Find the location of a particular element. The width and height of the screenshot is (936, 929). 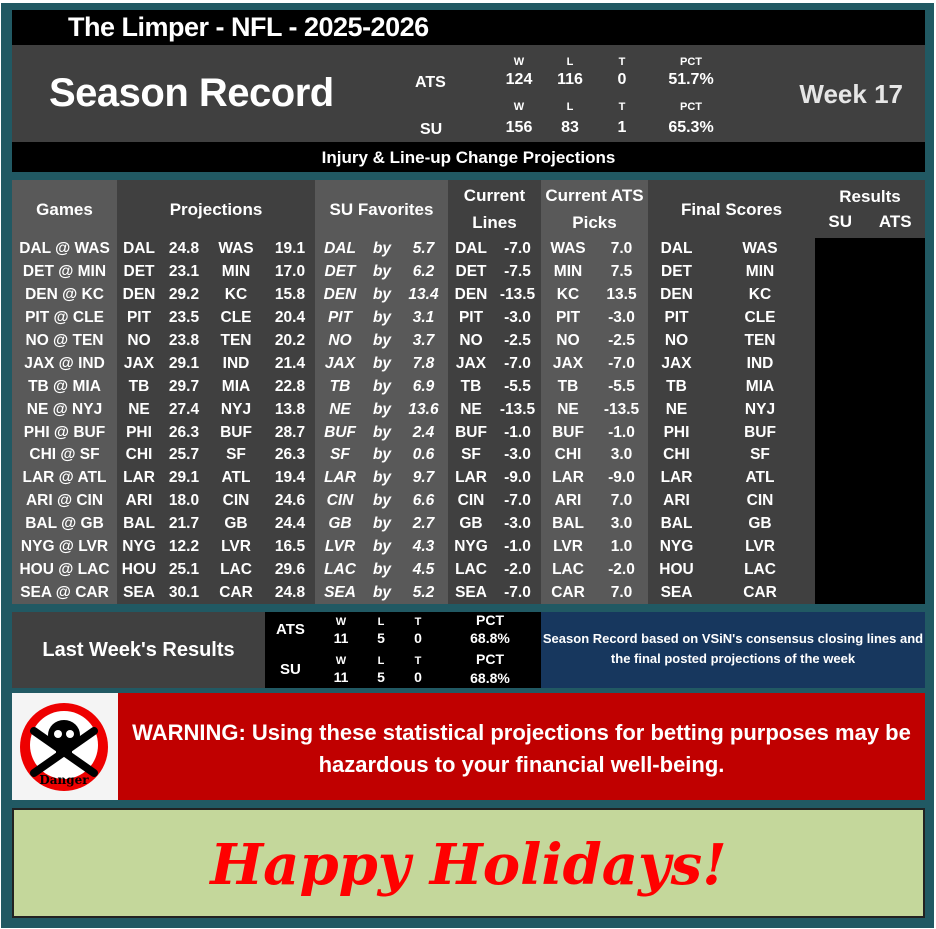

cell-proj-home-team: BUF is located at coordinates (236, 433).